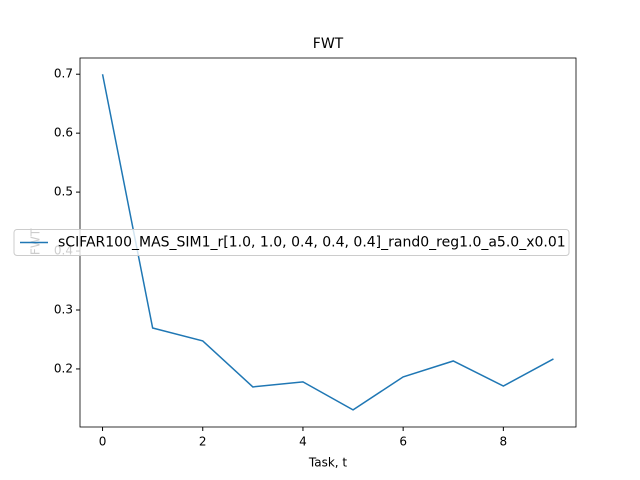 This screenshot has height=480, width=640. I want to click on y-tick-label: 0.5, so click(63, 192).